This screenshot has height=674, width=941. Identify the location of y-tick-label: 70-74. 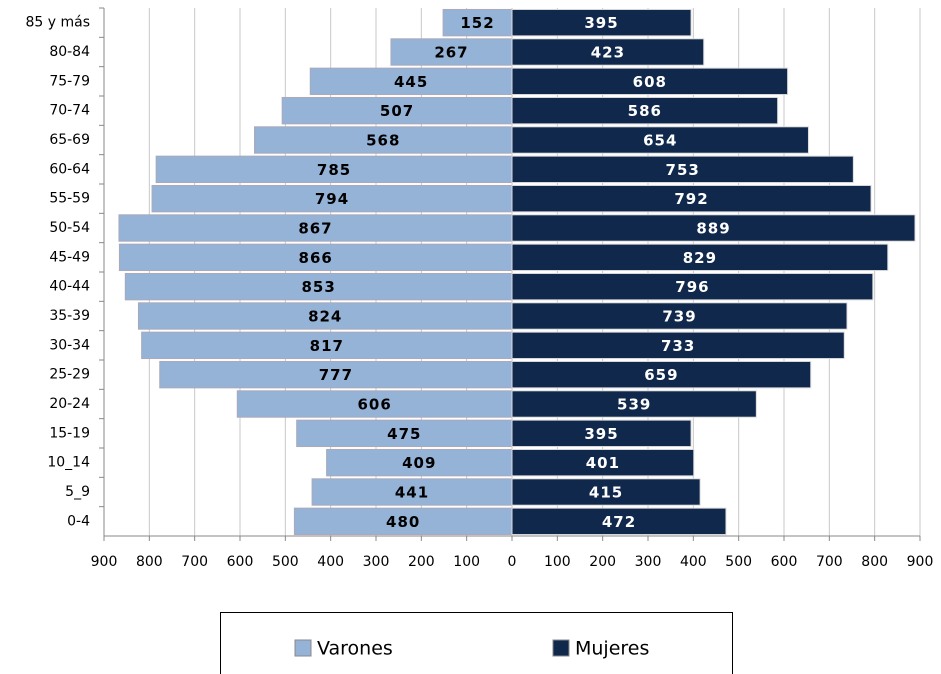
(69, 111).